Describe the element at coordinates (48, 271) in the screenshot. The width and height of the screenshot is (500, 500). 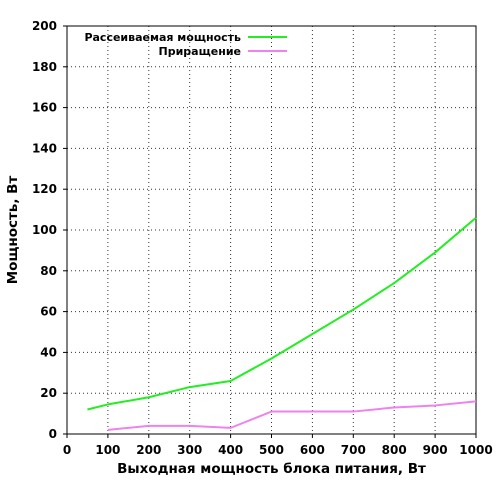
I see `y-tick-label: 80` at that location.